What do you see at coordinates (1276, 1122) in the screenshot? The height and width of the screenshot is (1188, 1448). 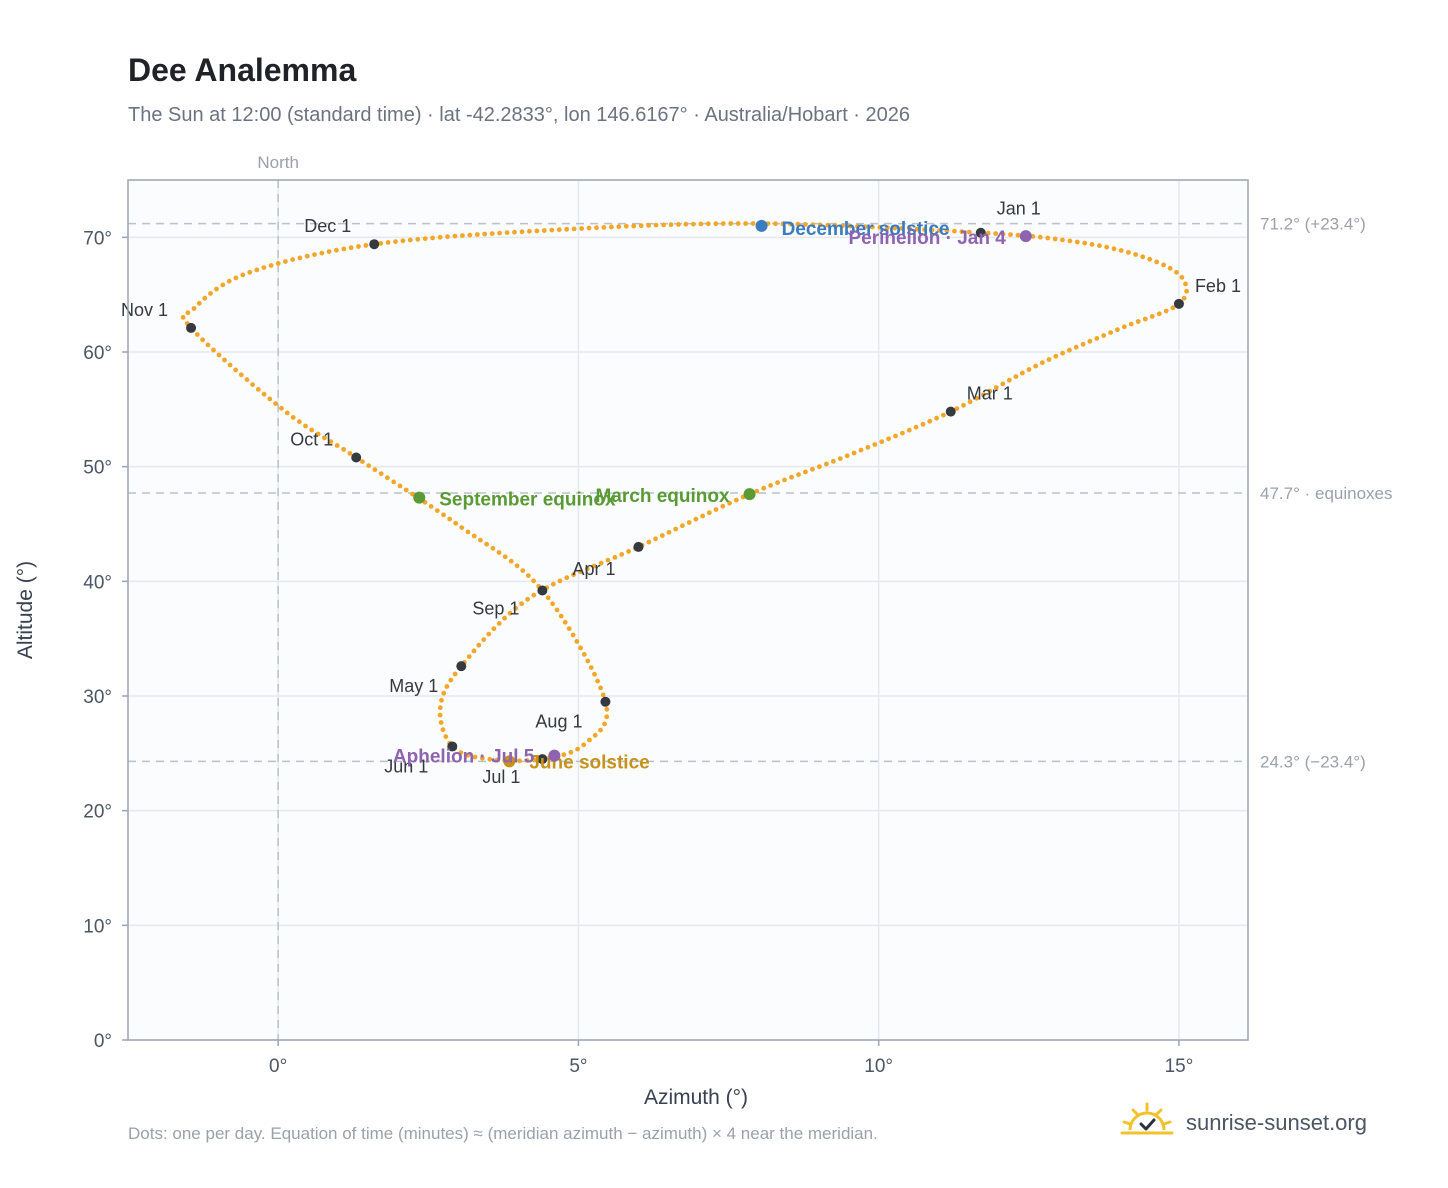 I see `brand-name: sunrise-sunset.org` at bounding box center [1276, 1122].